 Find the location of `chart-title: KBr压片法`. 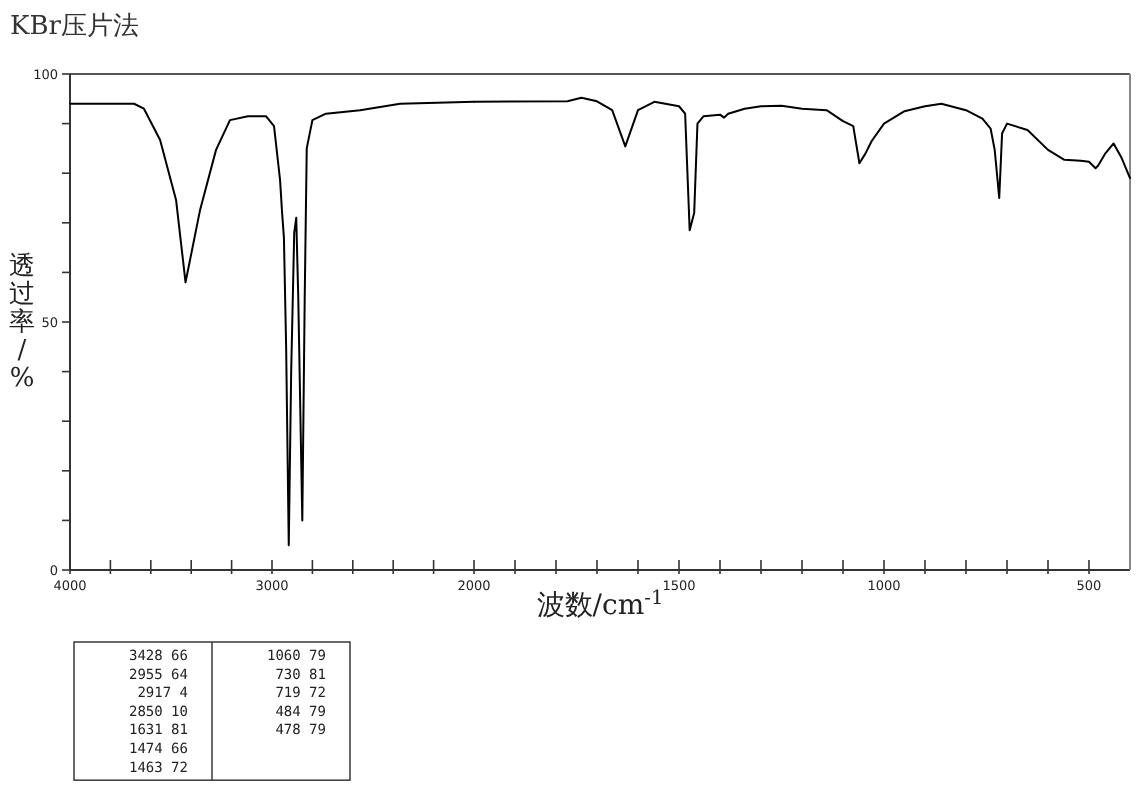

chart-title: KBr压片法 is located at coordinates (74, 27).